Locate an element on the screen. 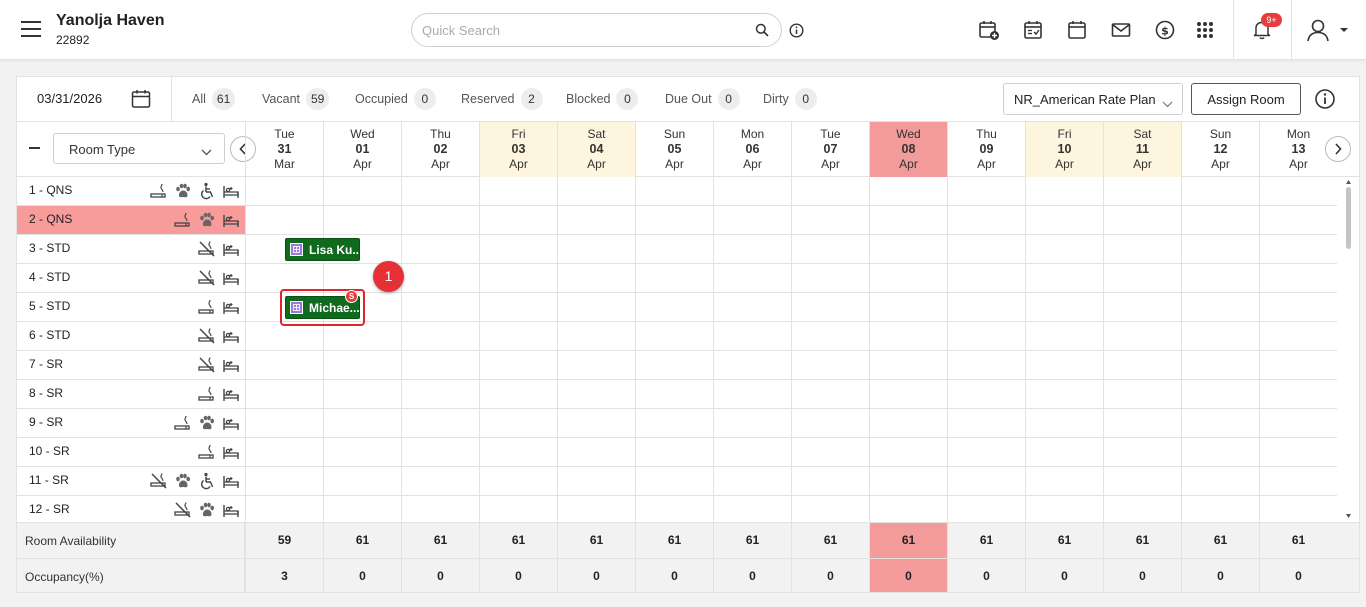  filter-reserved: Reserved 2 is located at coordinates (502, 99).